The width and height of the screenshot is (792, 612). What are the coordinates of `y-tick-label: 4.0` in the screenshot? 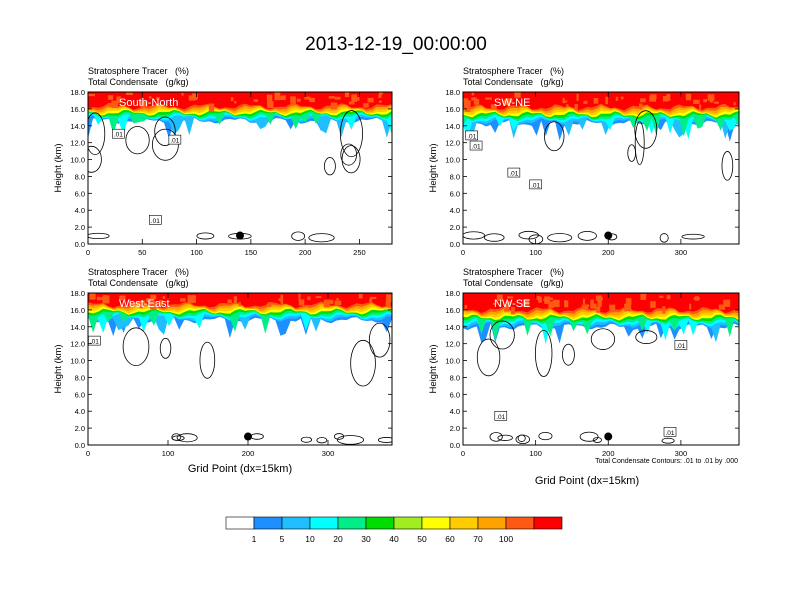 It's located at (455, 411).